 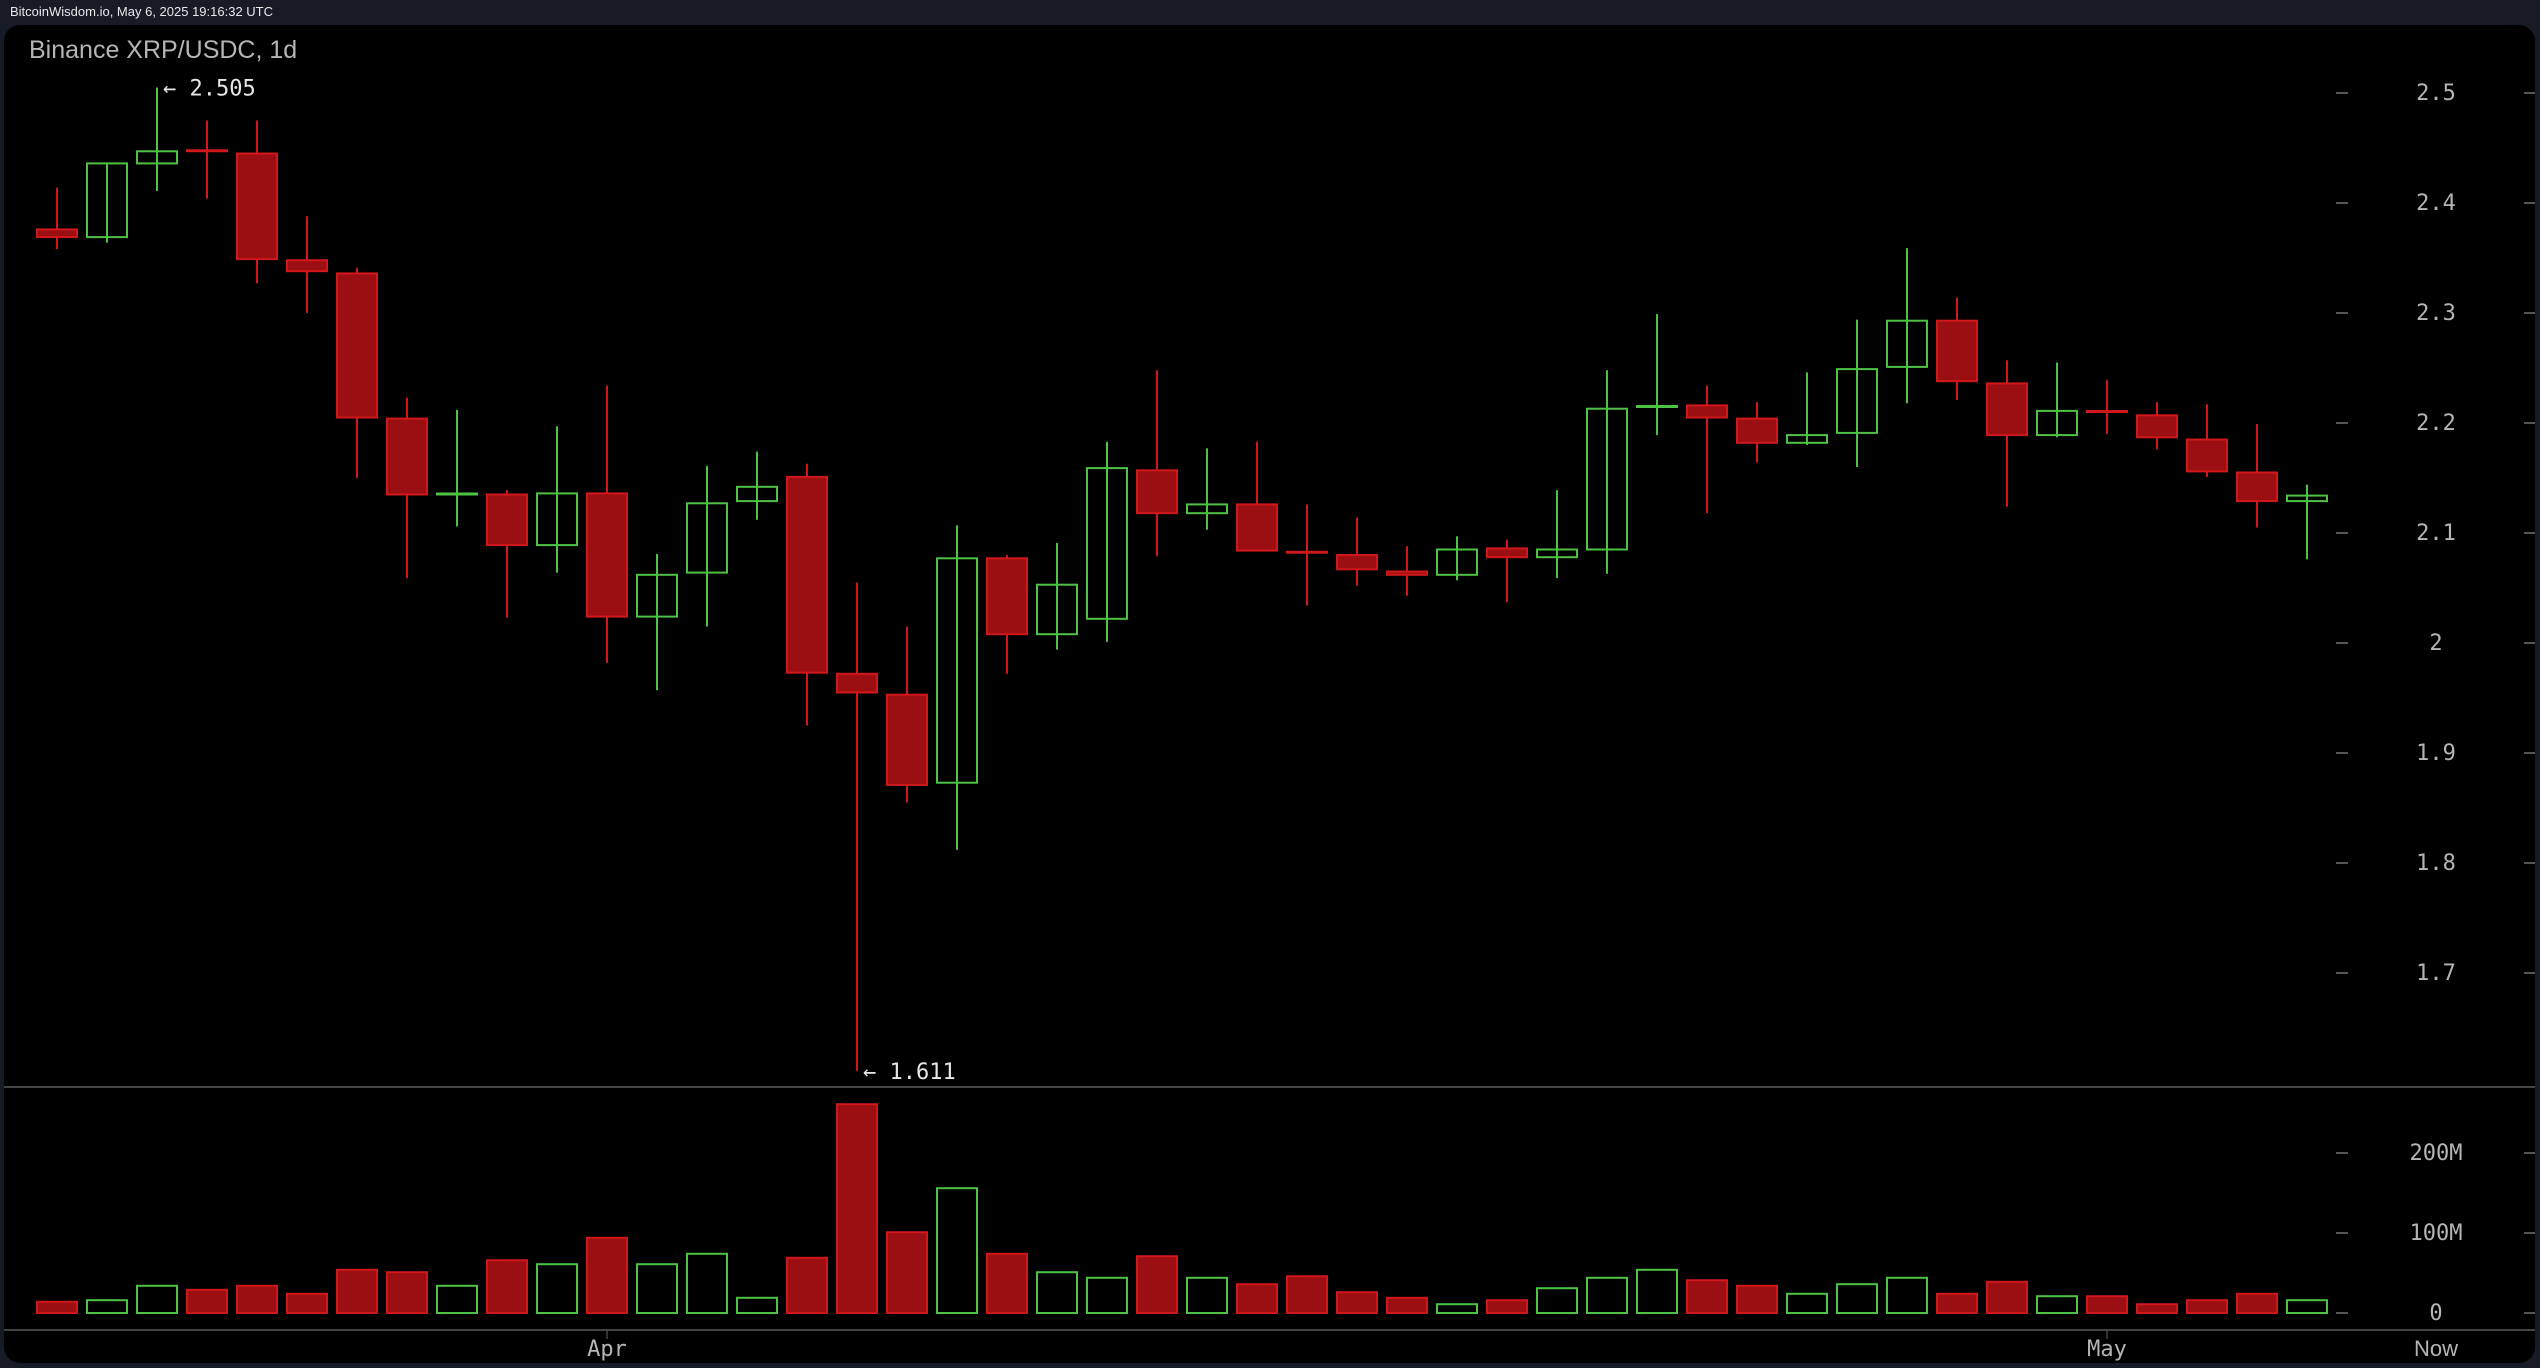 I want to click on time-axis: Apr May Now, so click(x=1522, y=1346).